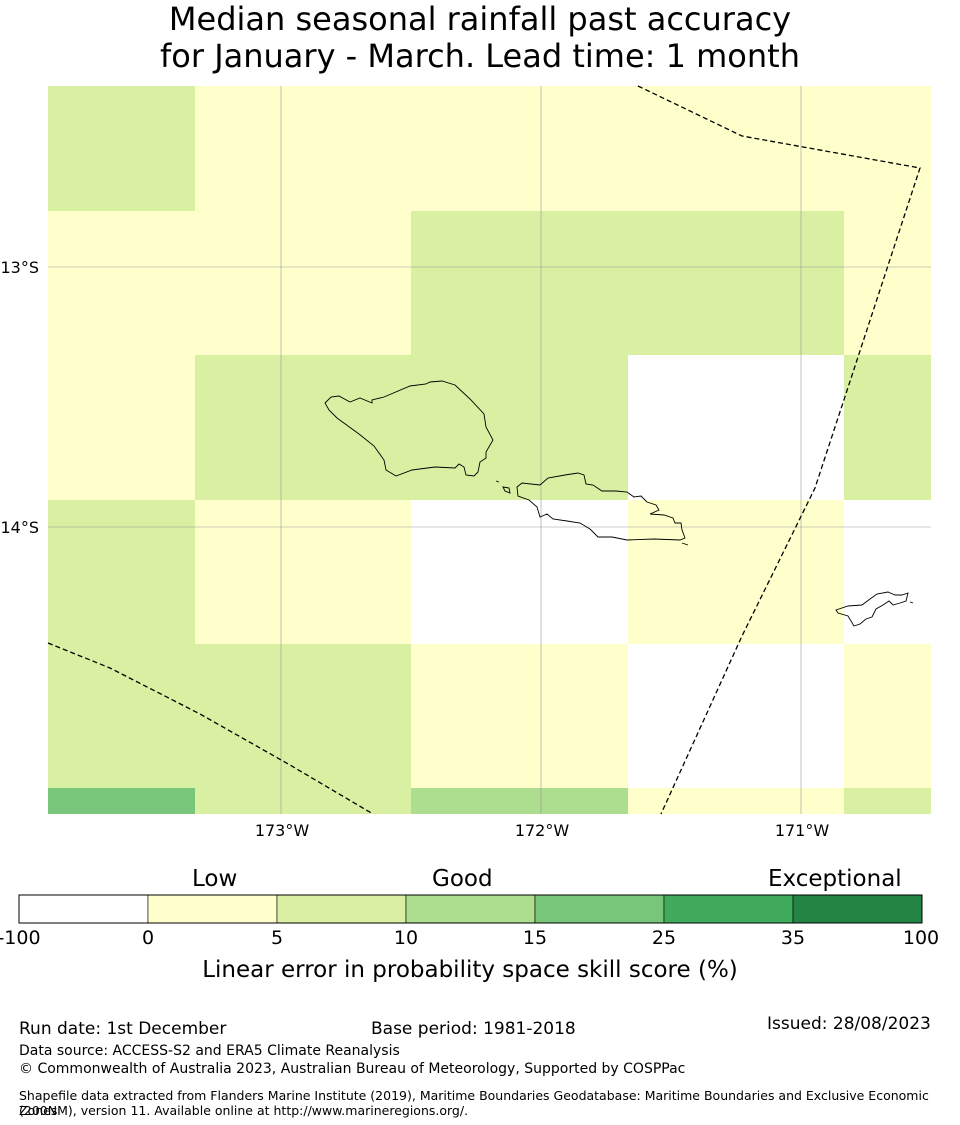  I want to click on issued-date: Issued: 28/08/2023, so click(849, 1024).